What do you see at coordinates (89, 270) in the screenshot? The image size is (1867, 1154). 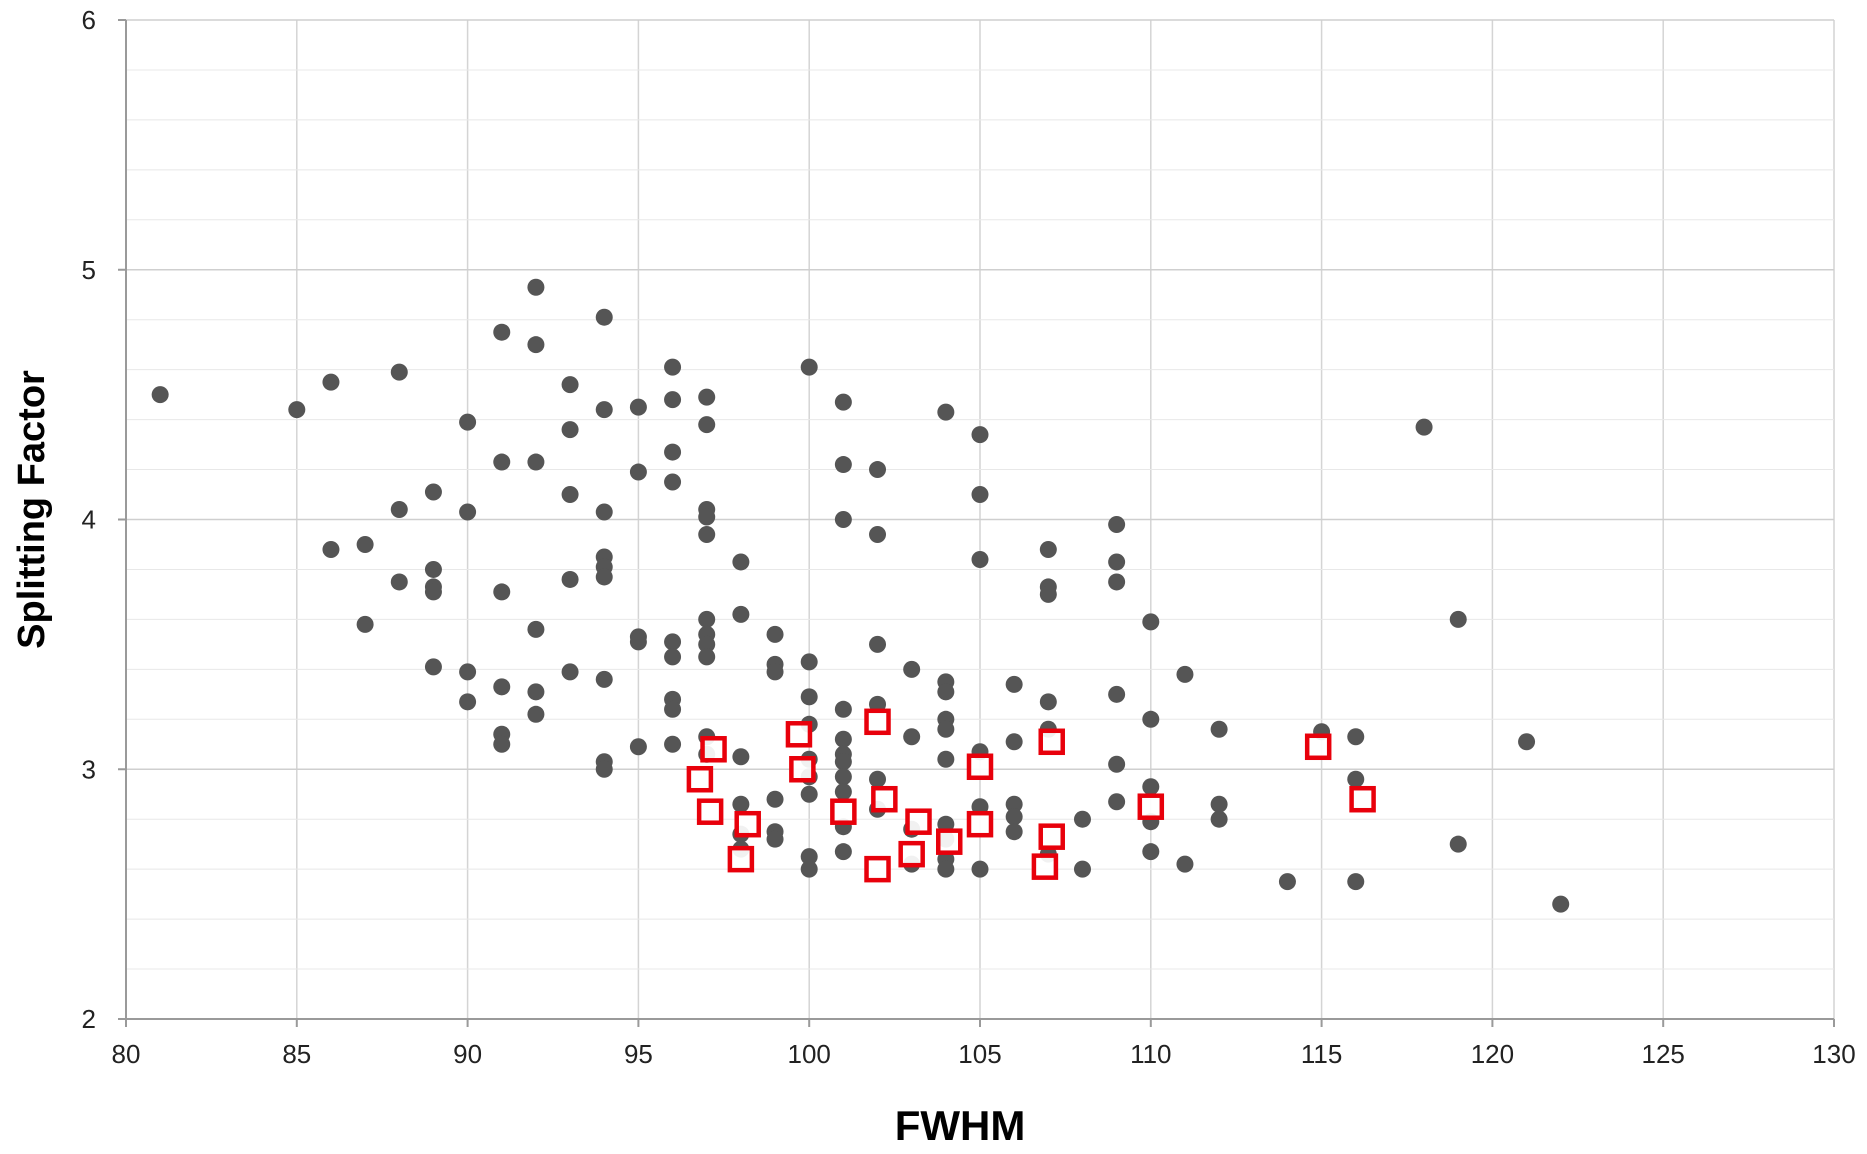 I see `y-tick-label: 5` at bounding box center [89, 270].